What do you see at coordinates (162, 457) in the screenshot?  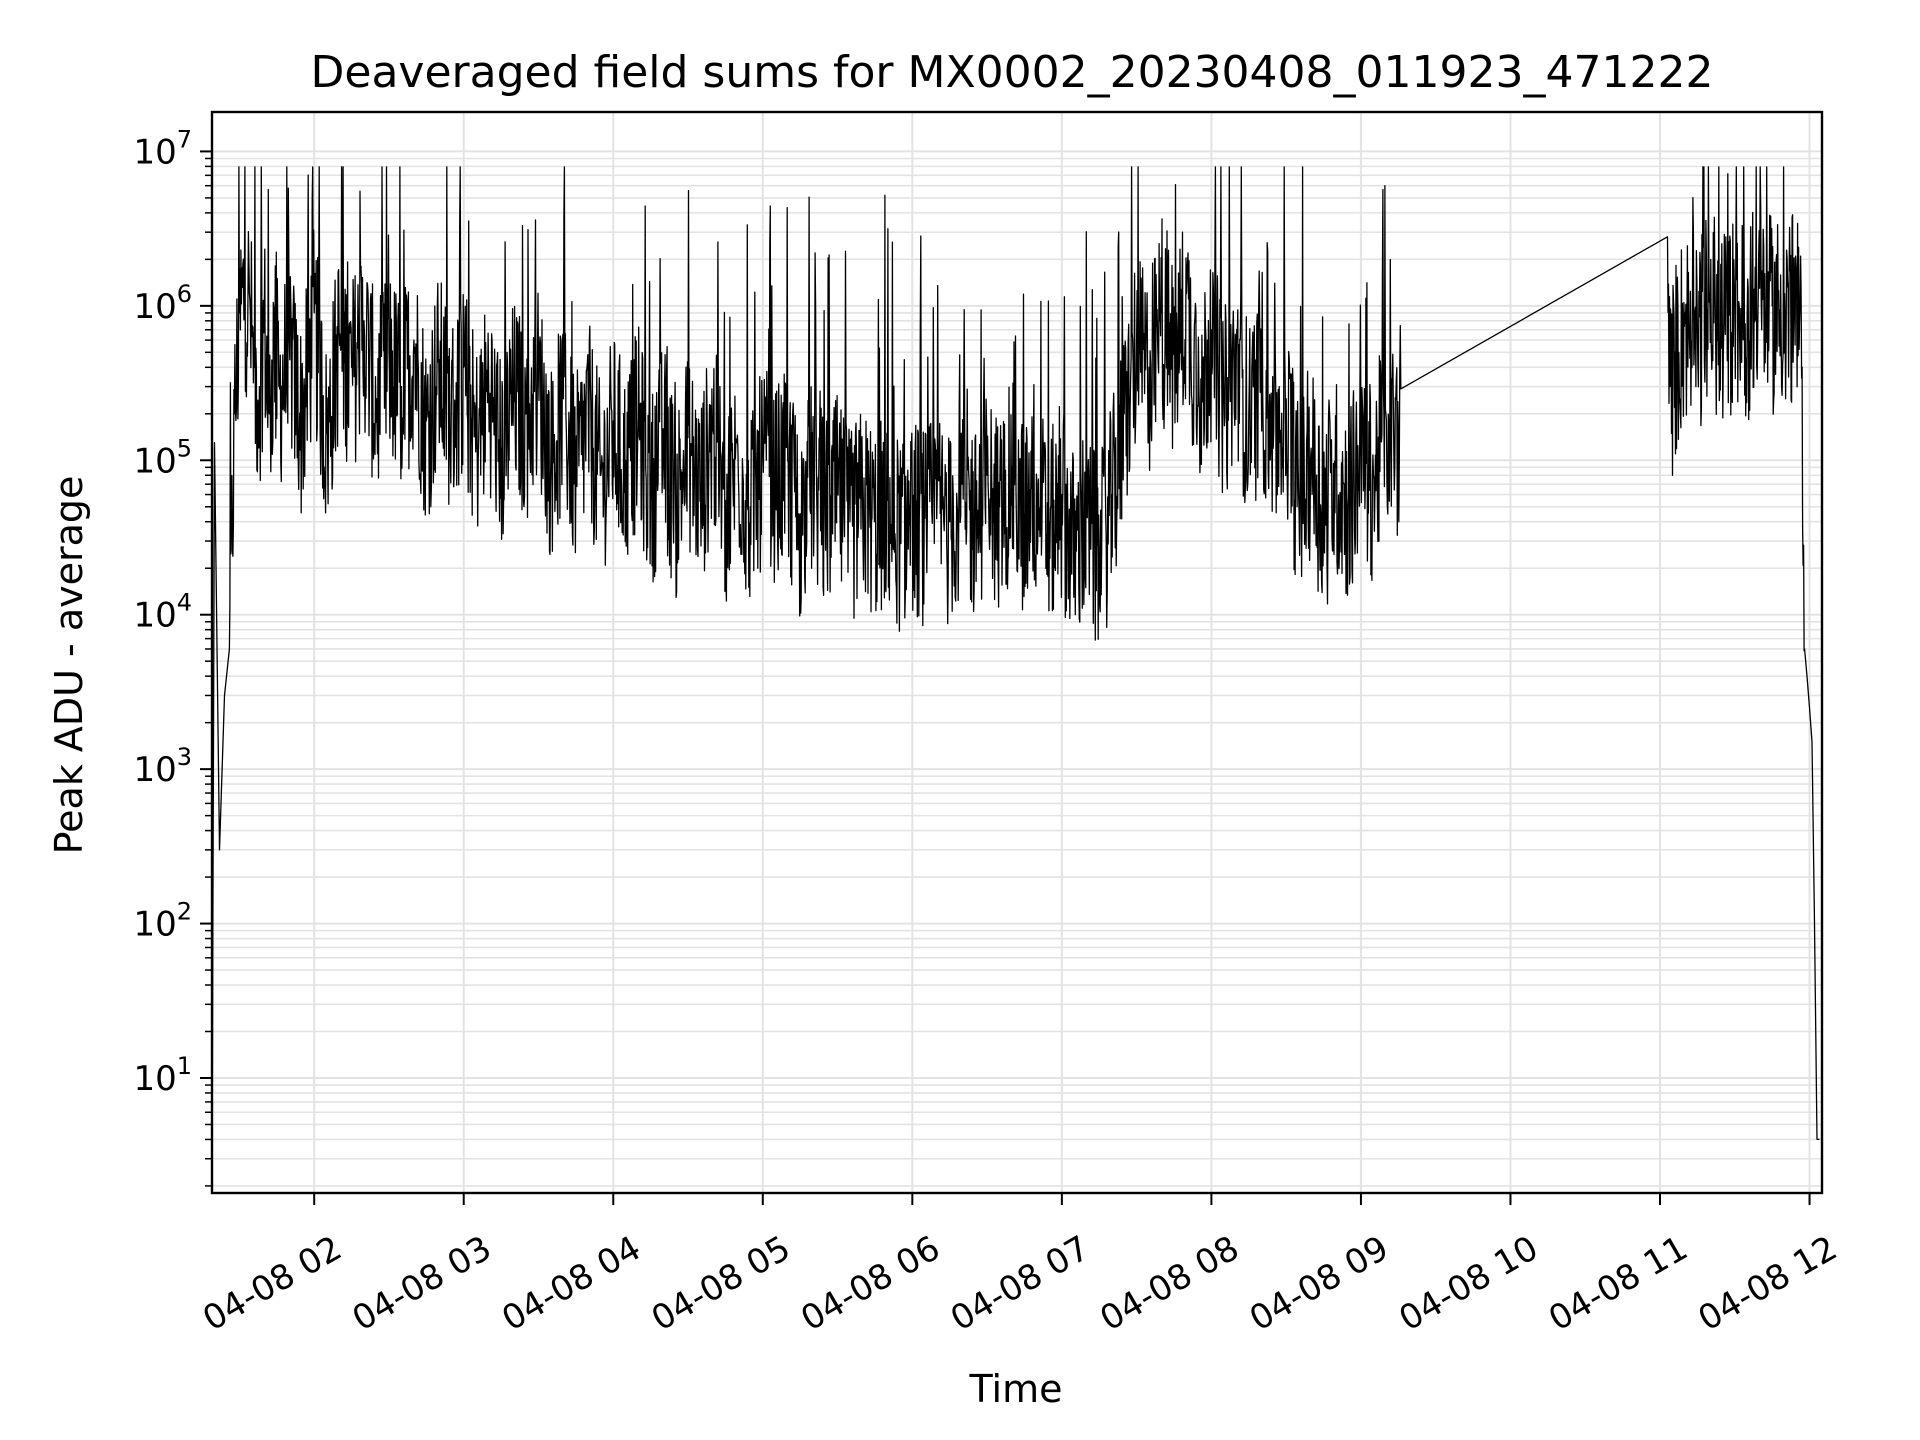 I see `y-tick-label: 10⁵` at bounding box center [162, 457].